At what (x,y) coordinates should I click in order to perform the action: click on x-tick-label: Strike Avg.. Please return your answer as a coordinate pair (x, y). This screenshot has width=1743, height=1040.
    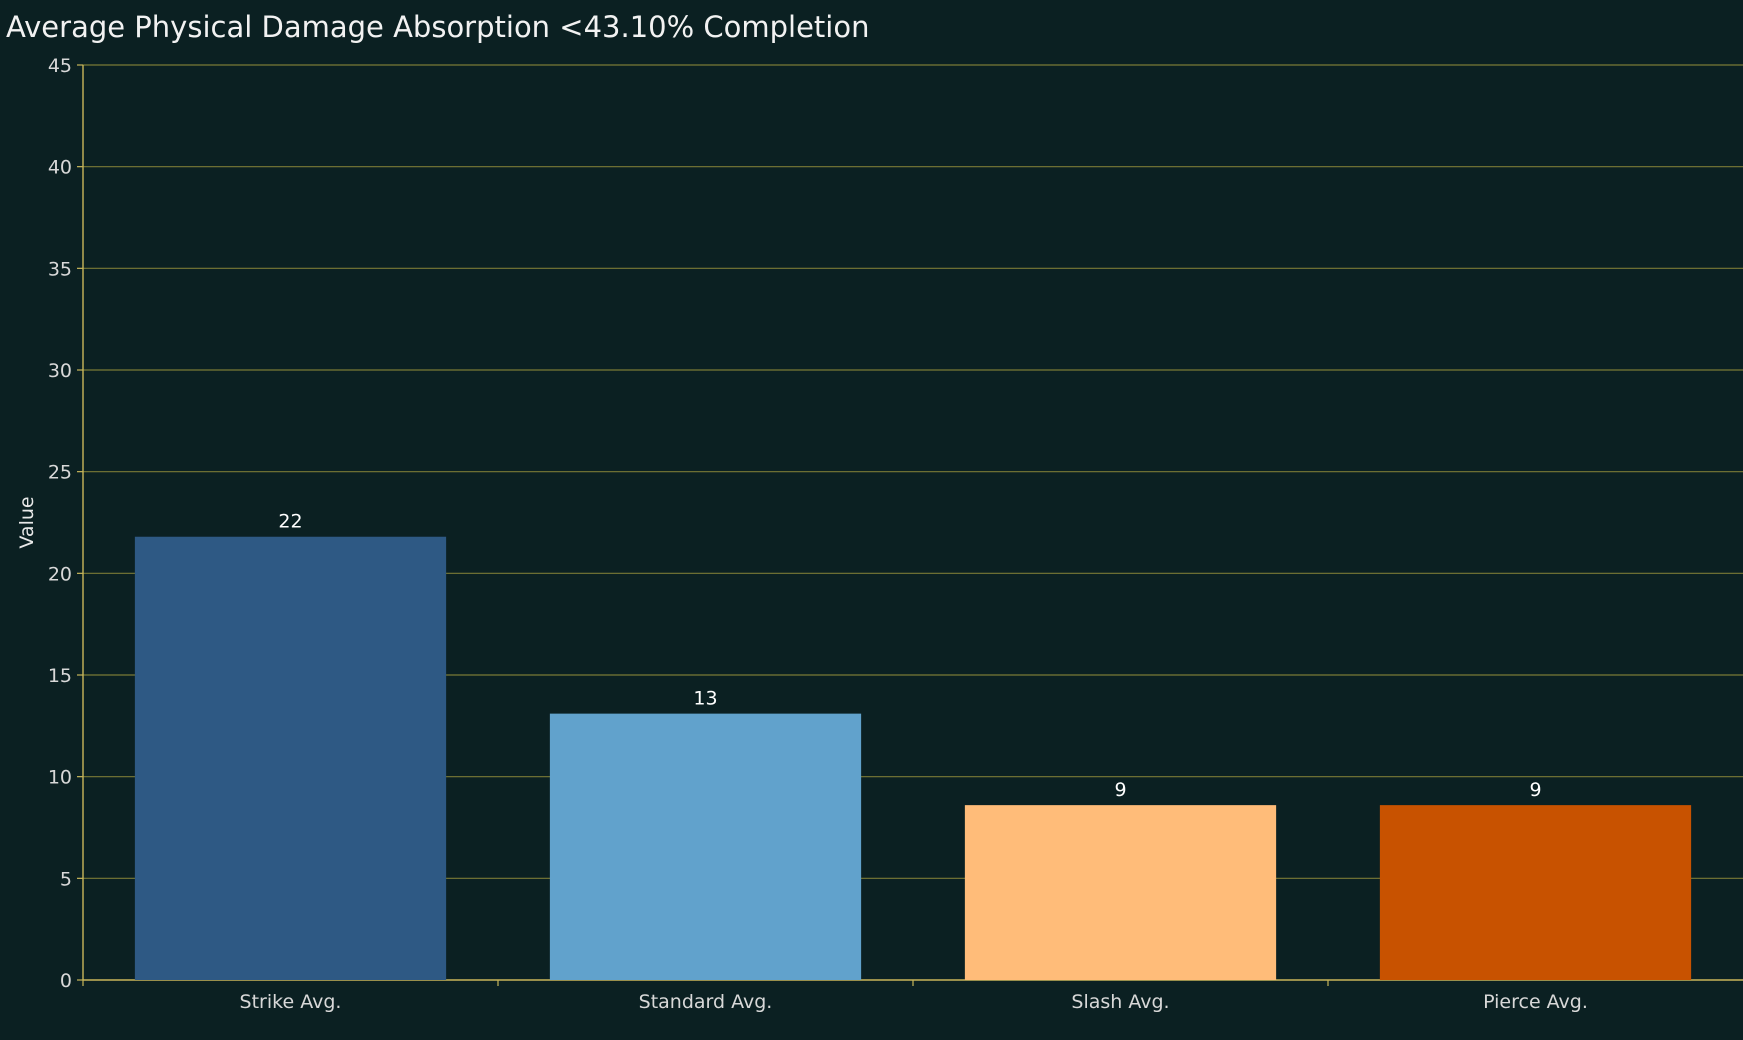
    Looking at the image, I should click on (291, 1002).